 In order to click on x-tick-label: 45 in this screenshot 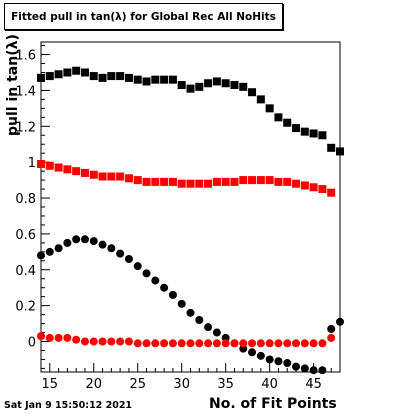, I will do `click(313, 384)`.